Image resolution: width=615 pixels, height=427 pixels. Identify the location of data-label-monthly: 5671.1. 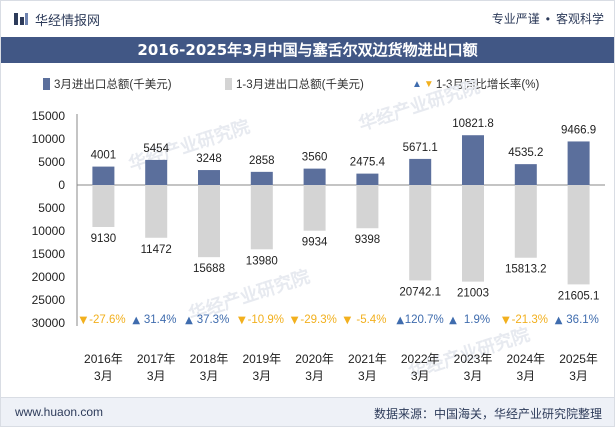
(420, 148).